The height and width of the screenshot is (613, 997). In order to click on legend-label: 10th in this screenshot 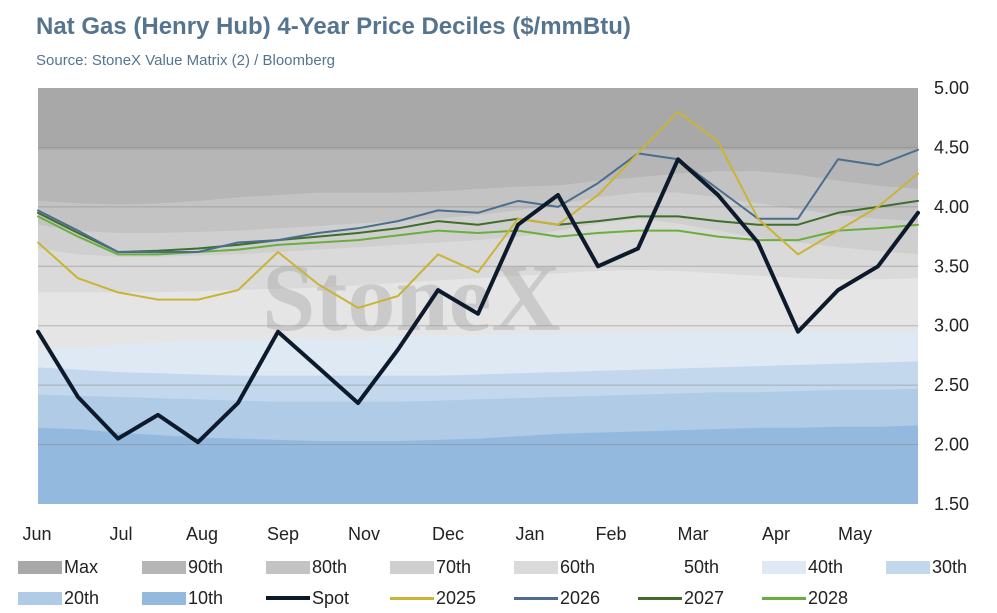, I will do `click(206, 597)`.